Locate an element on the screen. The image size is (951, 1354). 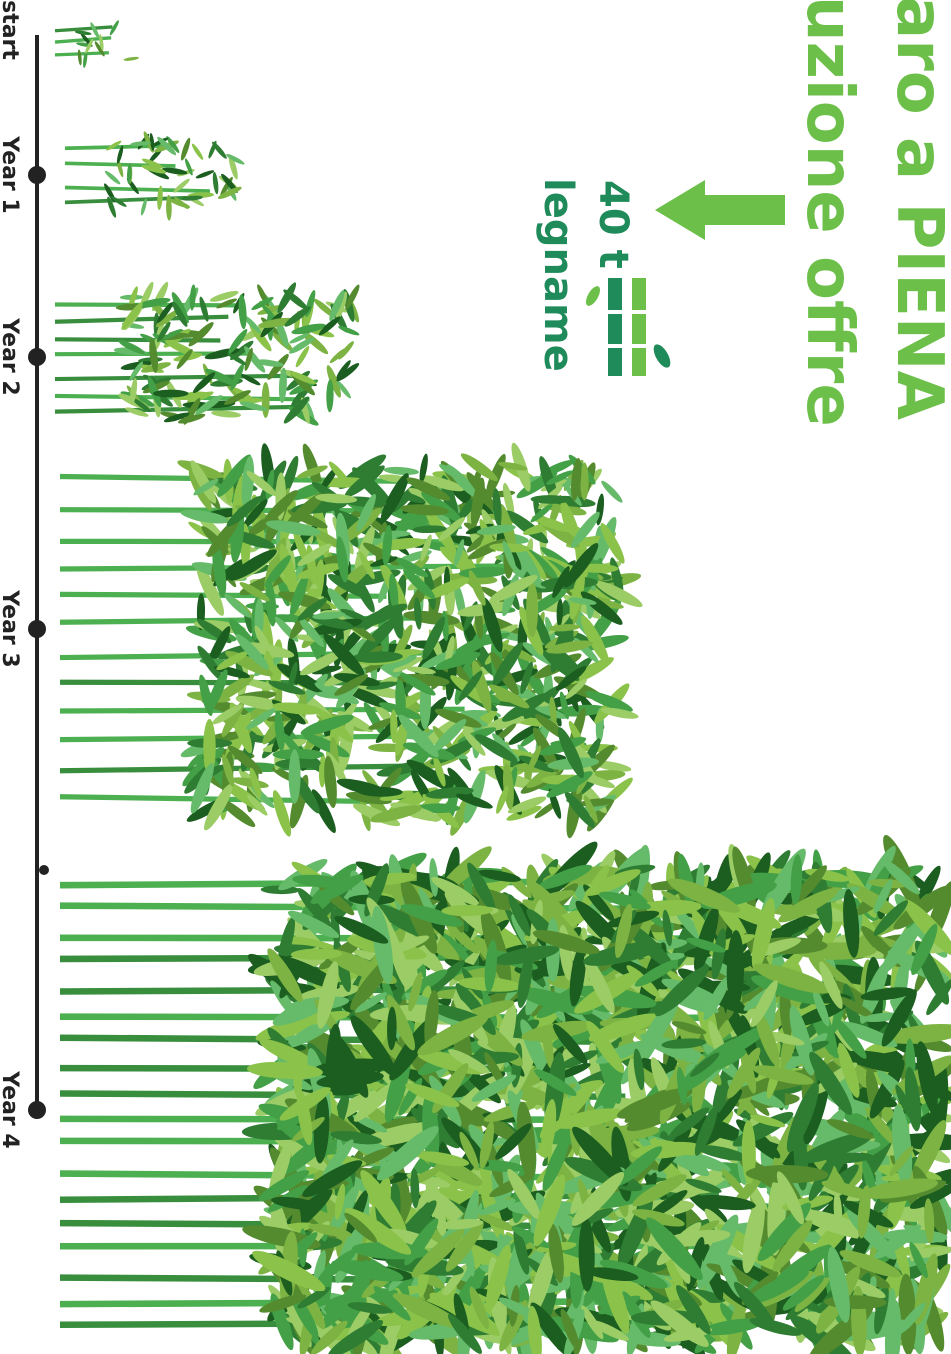
stalk is located at coordinates (296, 567).